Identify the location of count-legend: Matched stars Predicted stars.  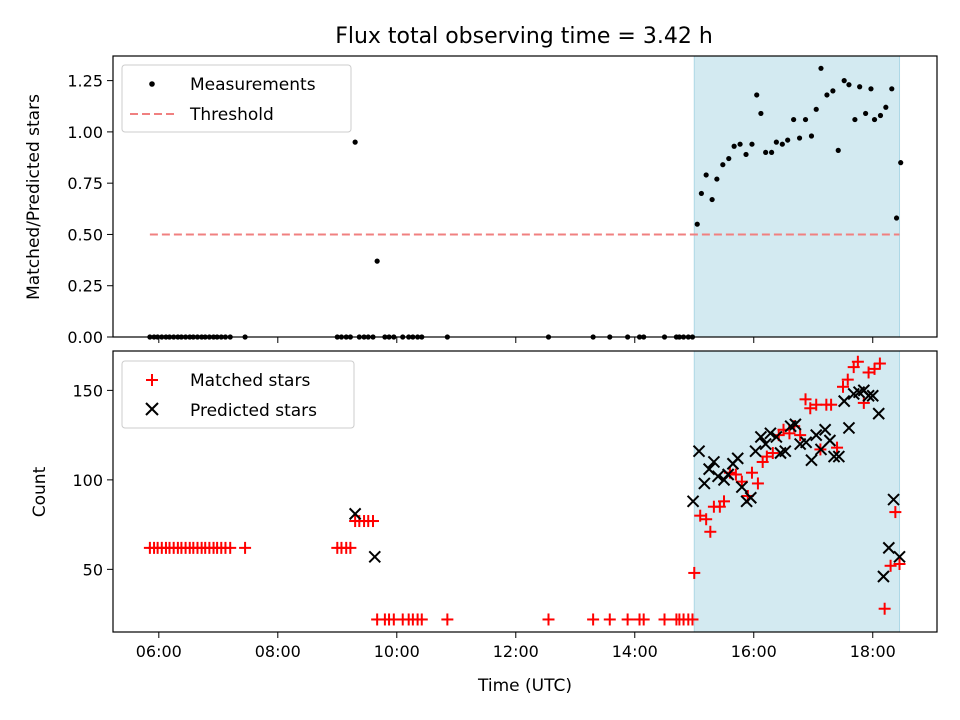
(238, 394).